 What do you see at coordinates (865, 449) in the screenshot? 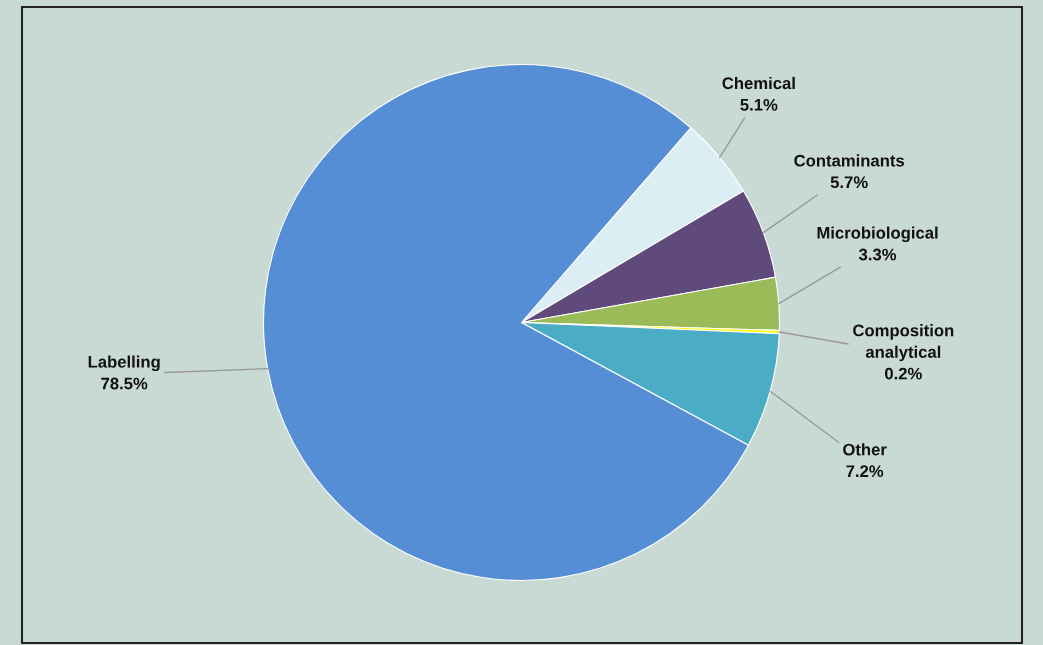
I see `slice-label: Other` at bounding box center [865, 449].